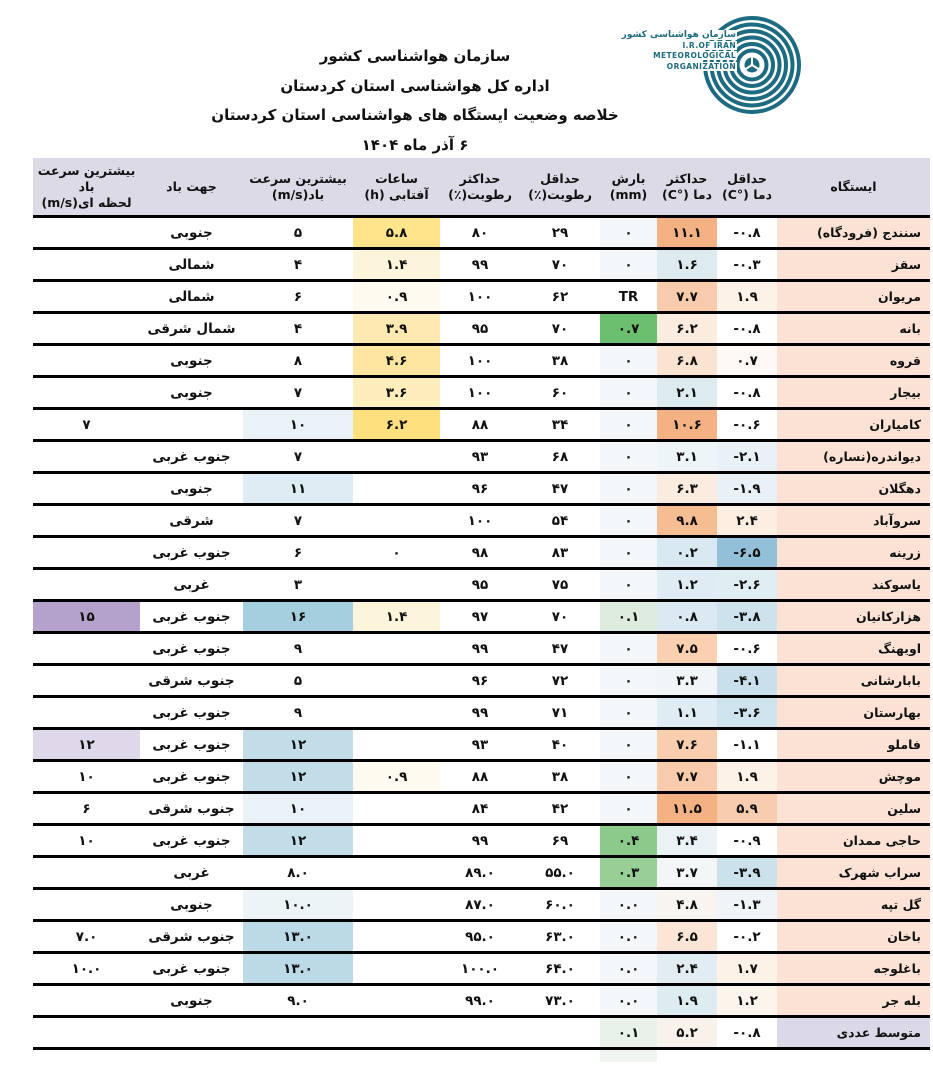 This screenshot has height=1085, width=933. Describe the element at coordinates (481, 810) in the screenshot. I see `table-row: سلین ۵.۹ ۱۱.۵ ۰ ۴۲ ۸۴ ۱۰ جنوب شرقی ۶` at that location.